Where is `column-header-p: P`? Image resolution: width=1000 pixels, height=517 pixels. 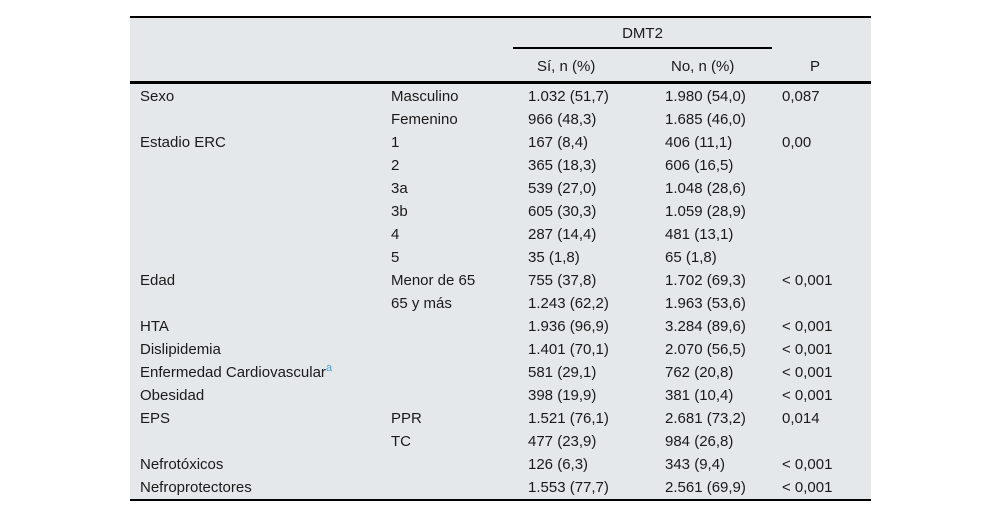
column-header-p: P is located at coordinates (815, 66).